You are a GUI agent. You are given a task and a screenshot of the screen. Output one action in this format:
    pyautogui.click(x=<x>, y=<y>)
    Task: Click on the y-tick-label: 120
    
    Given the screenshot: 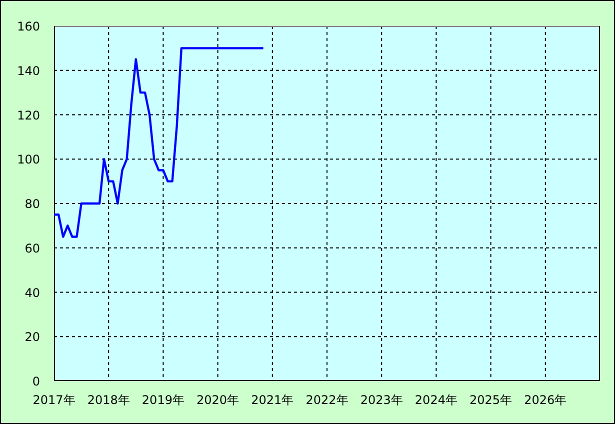 What is the action you would take?
    pyautogui.click(x=28, y=115)
    